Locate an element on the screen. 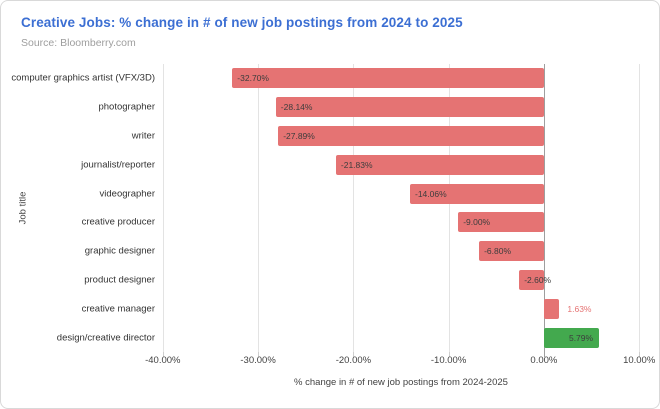  bar-negative: -21.83% is located at coordinates (439, 164).